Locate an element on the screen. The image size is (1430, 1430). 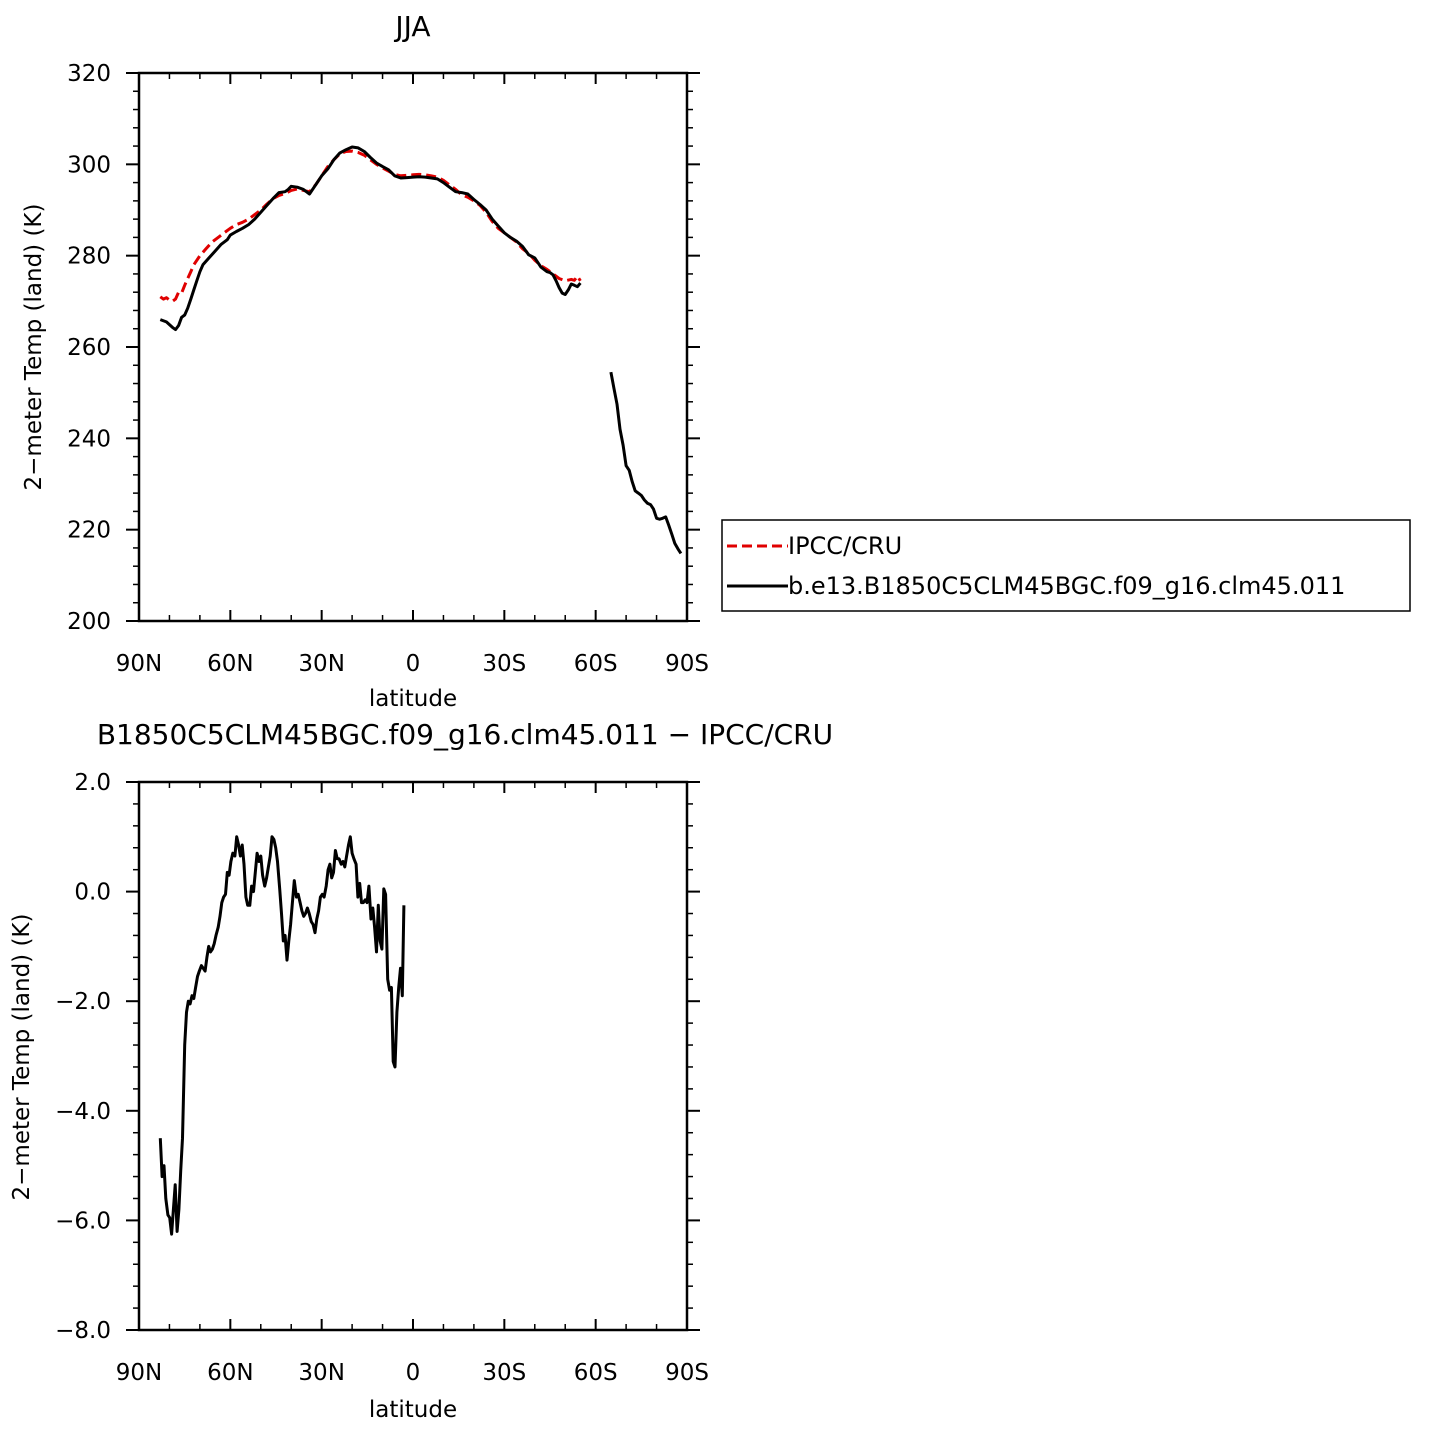
x-axis-title-bottom: latitude is located at coordinates (413, 1410).